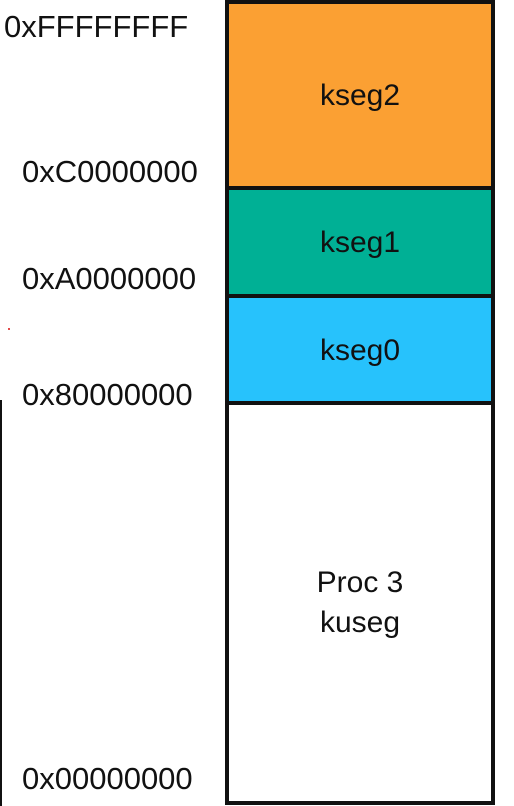 The image size is (514, 806). What do you see at coordinates (360, 582) in the screenshot?
I see `segment-kuseg-label-line1: Proc 3` at bounding box center [360, 582].